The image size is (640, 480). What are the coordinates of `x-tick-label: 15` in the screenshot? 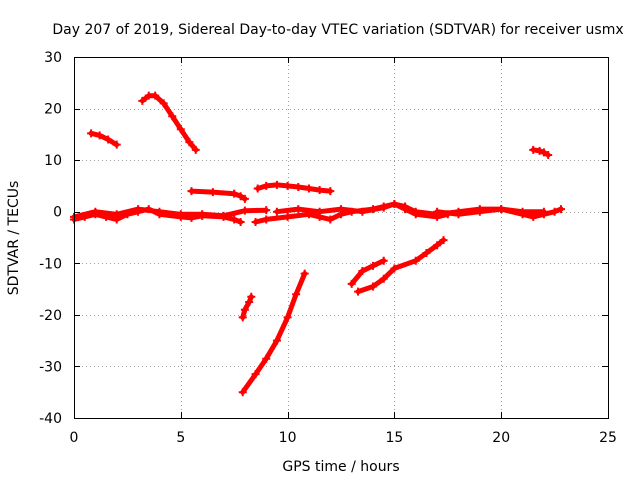 It's located at (394, 438).